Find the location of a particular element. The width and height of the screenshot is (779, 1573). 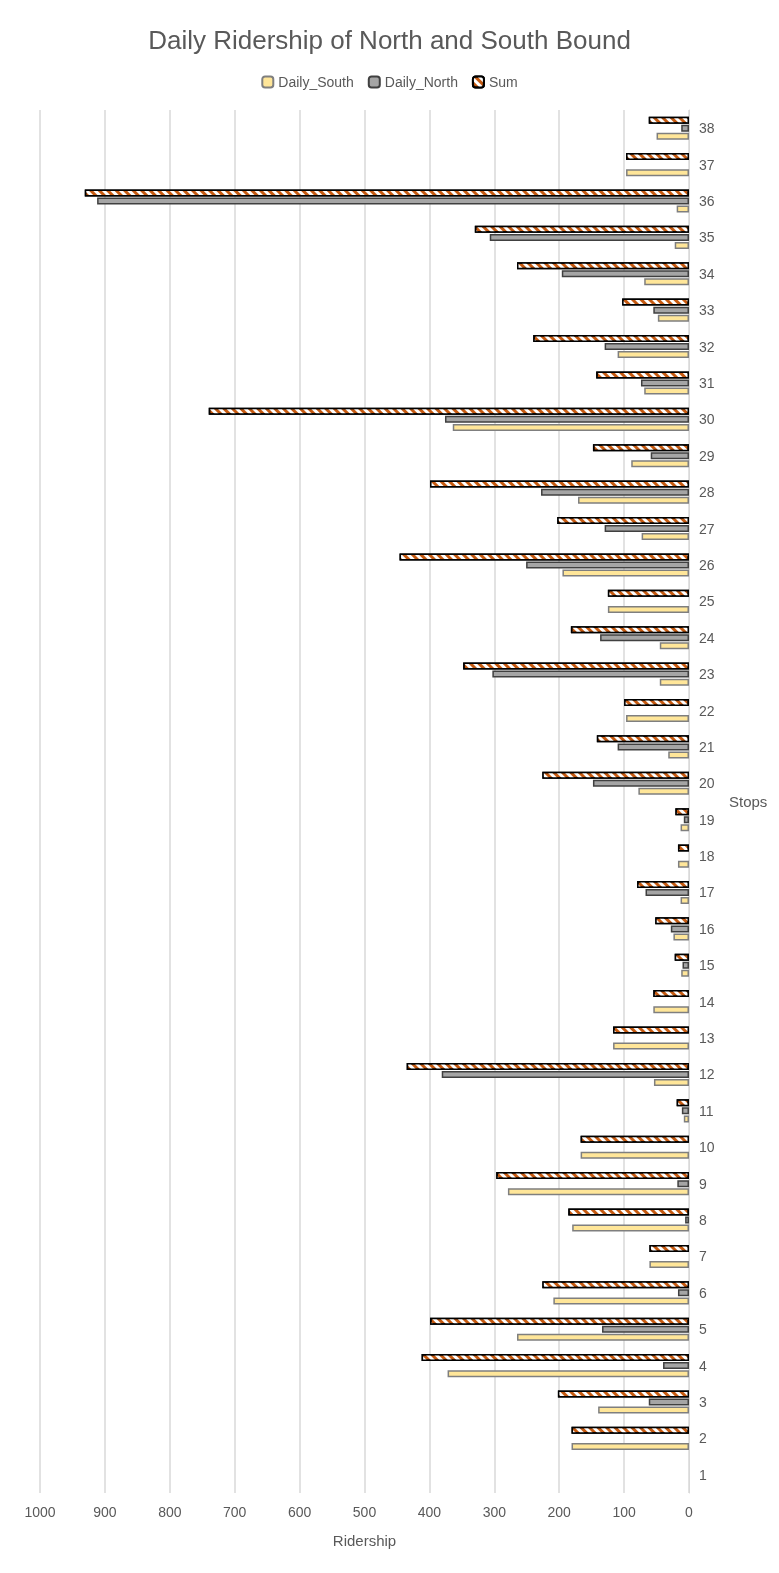

x-tick-label: 1000 is located at coordinates (40, 1512).